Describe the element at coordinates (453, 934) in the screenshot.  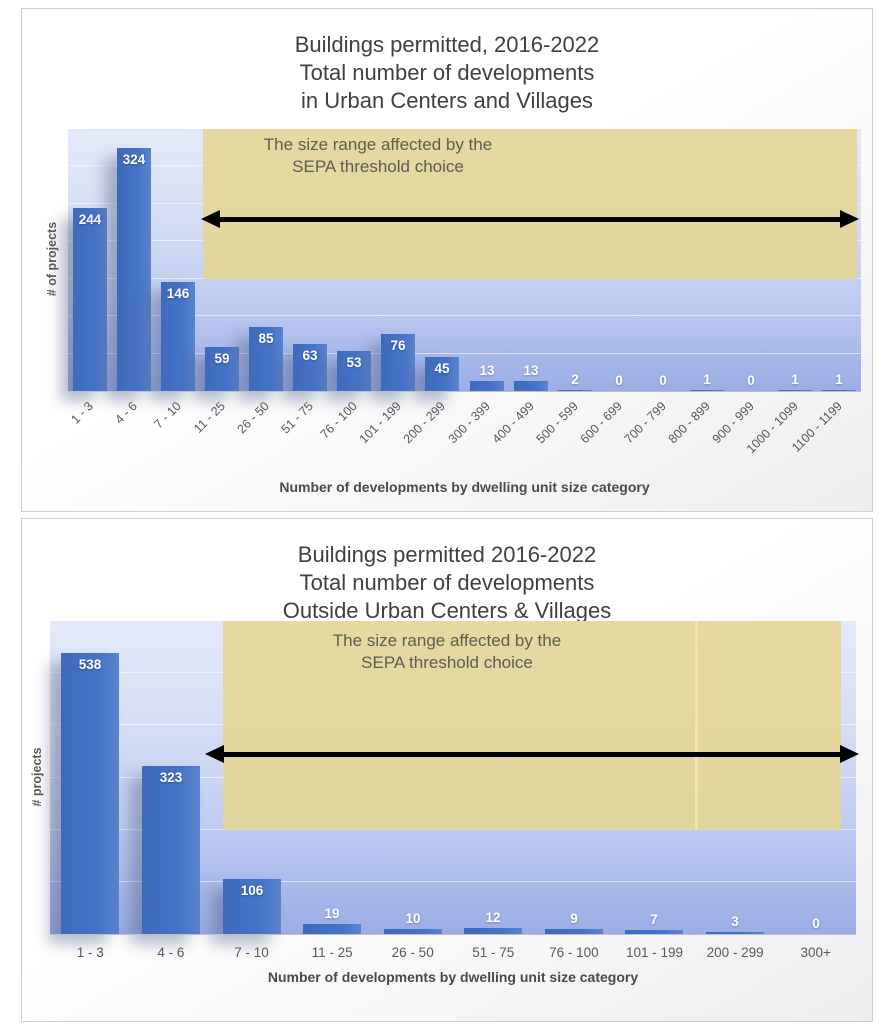
I see `x-axis-line` at that location.